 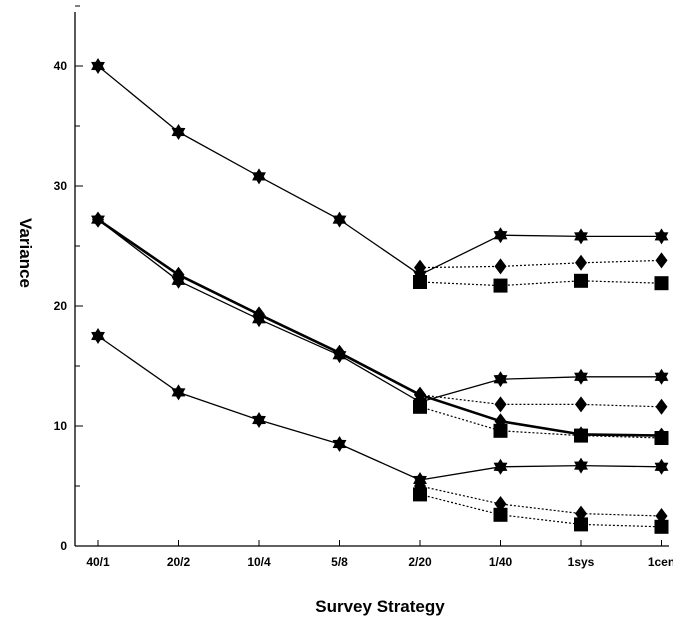 I want to click on x-tick-label: 2/20, so click(x=420, y=562).